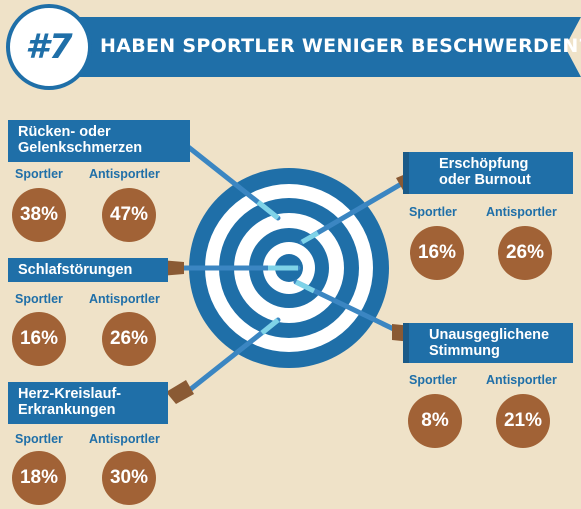  Describe the element at coordinates (70, 394) in the screenshot. I see `category-label: Herz-Kreislauf-` at that location.